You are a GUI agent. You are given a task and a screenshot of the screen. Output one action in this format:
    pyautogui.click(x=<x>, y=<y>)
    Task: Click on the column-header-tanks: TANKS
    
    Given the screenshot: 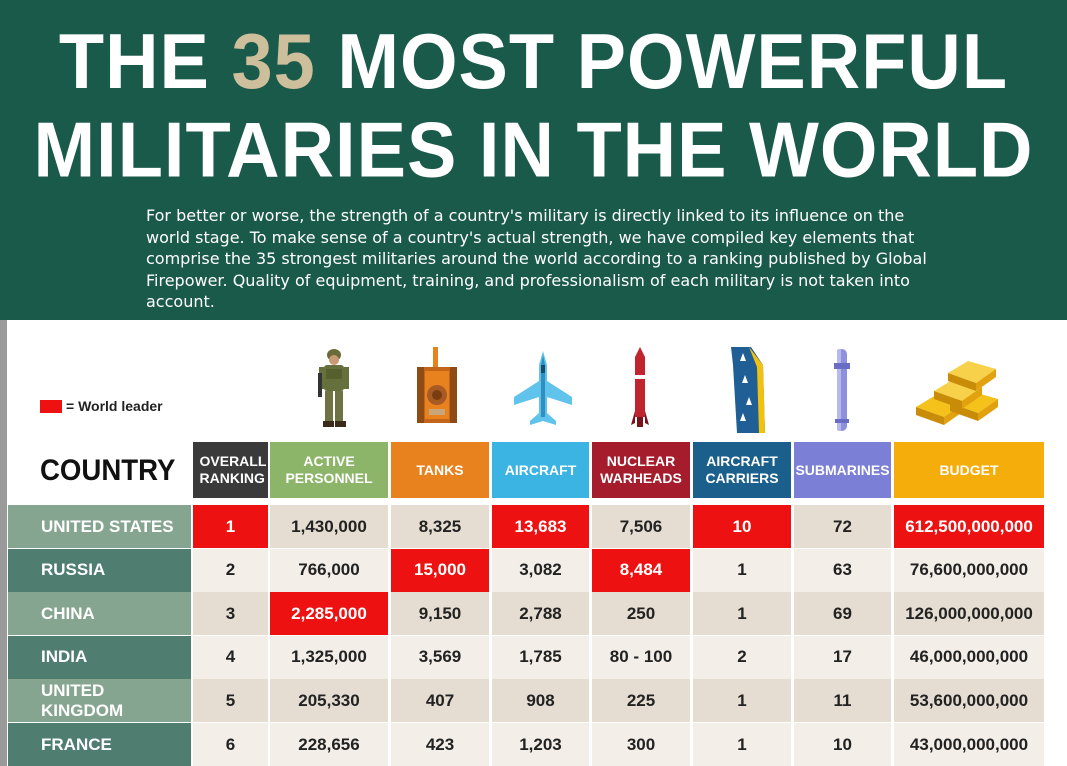 What is the action you would take?
    pyautogui.click(x=440, y=470)
    